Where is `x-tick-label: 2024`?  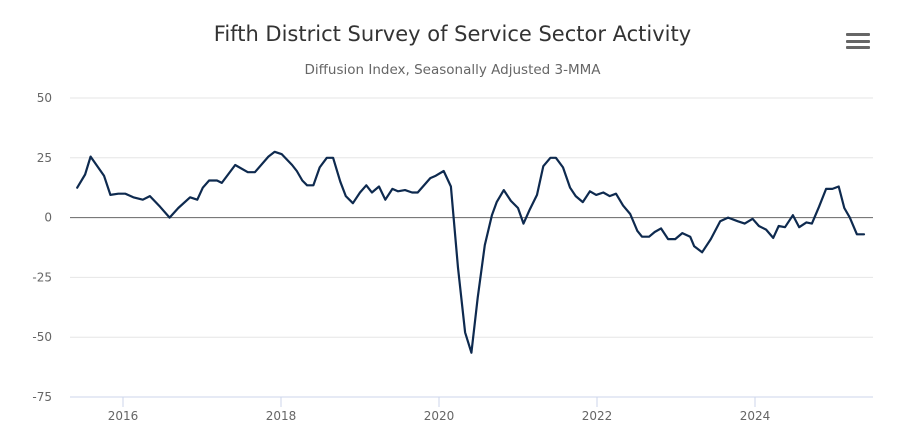
x-tick-label: 2024 is located at coordinates (755, 416).